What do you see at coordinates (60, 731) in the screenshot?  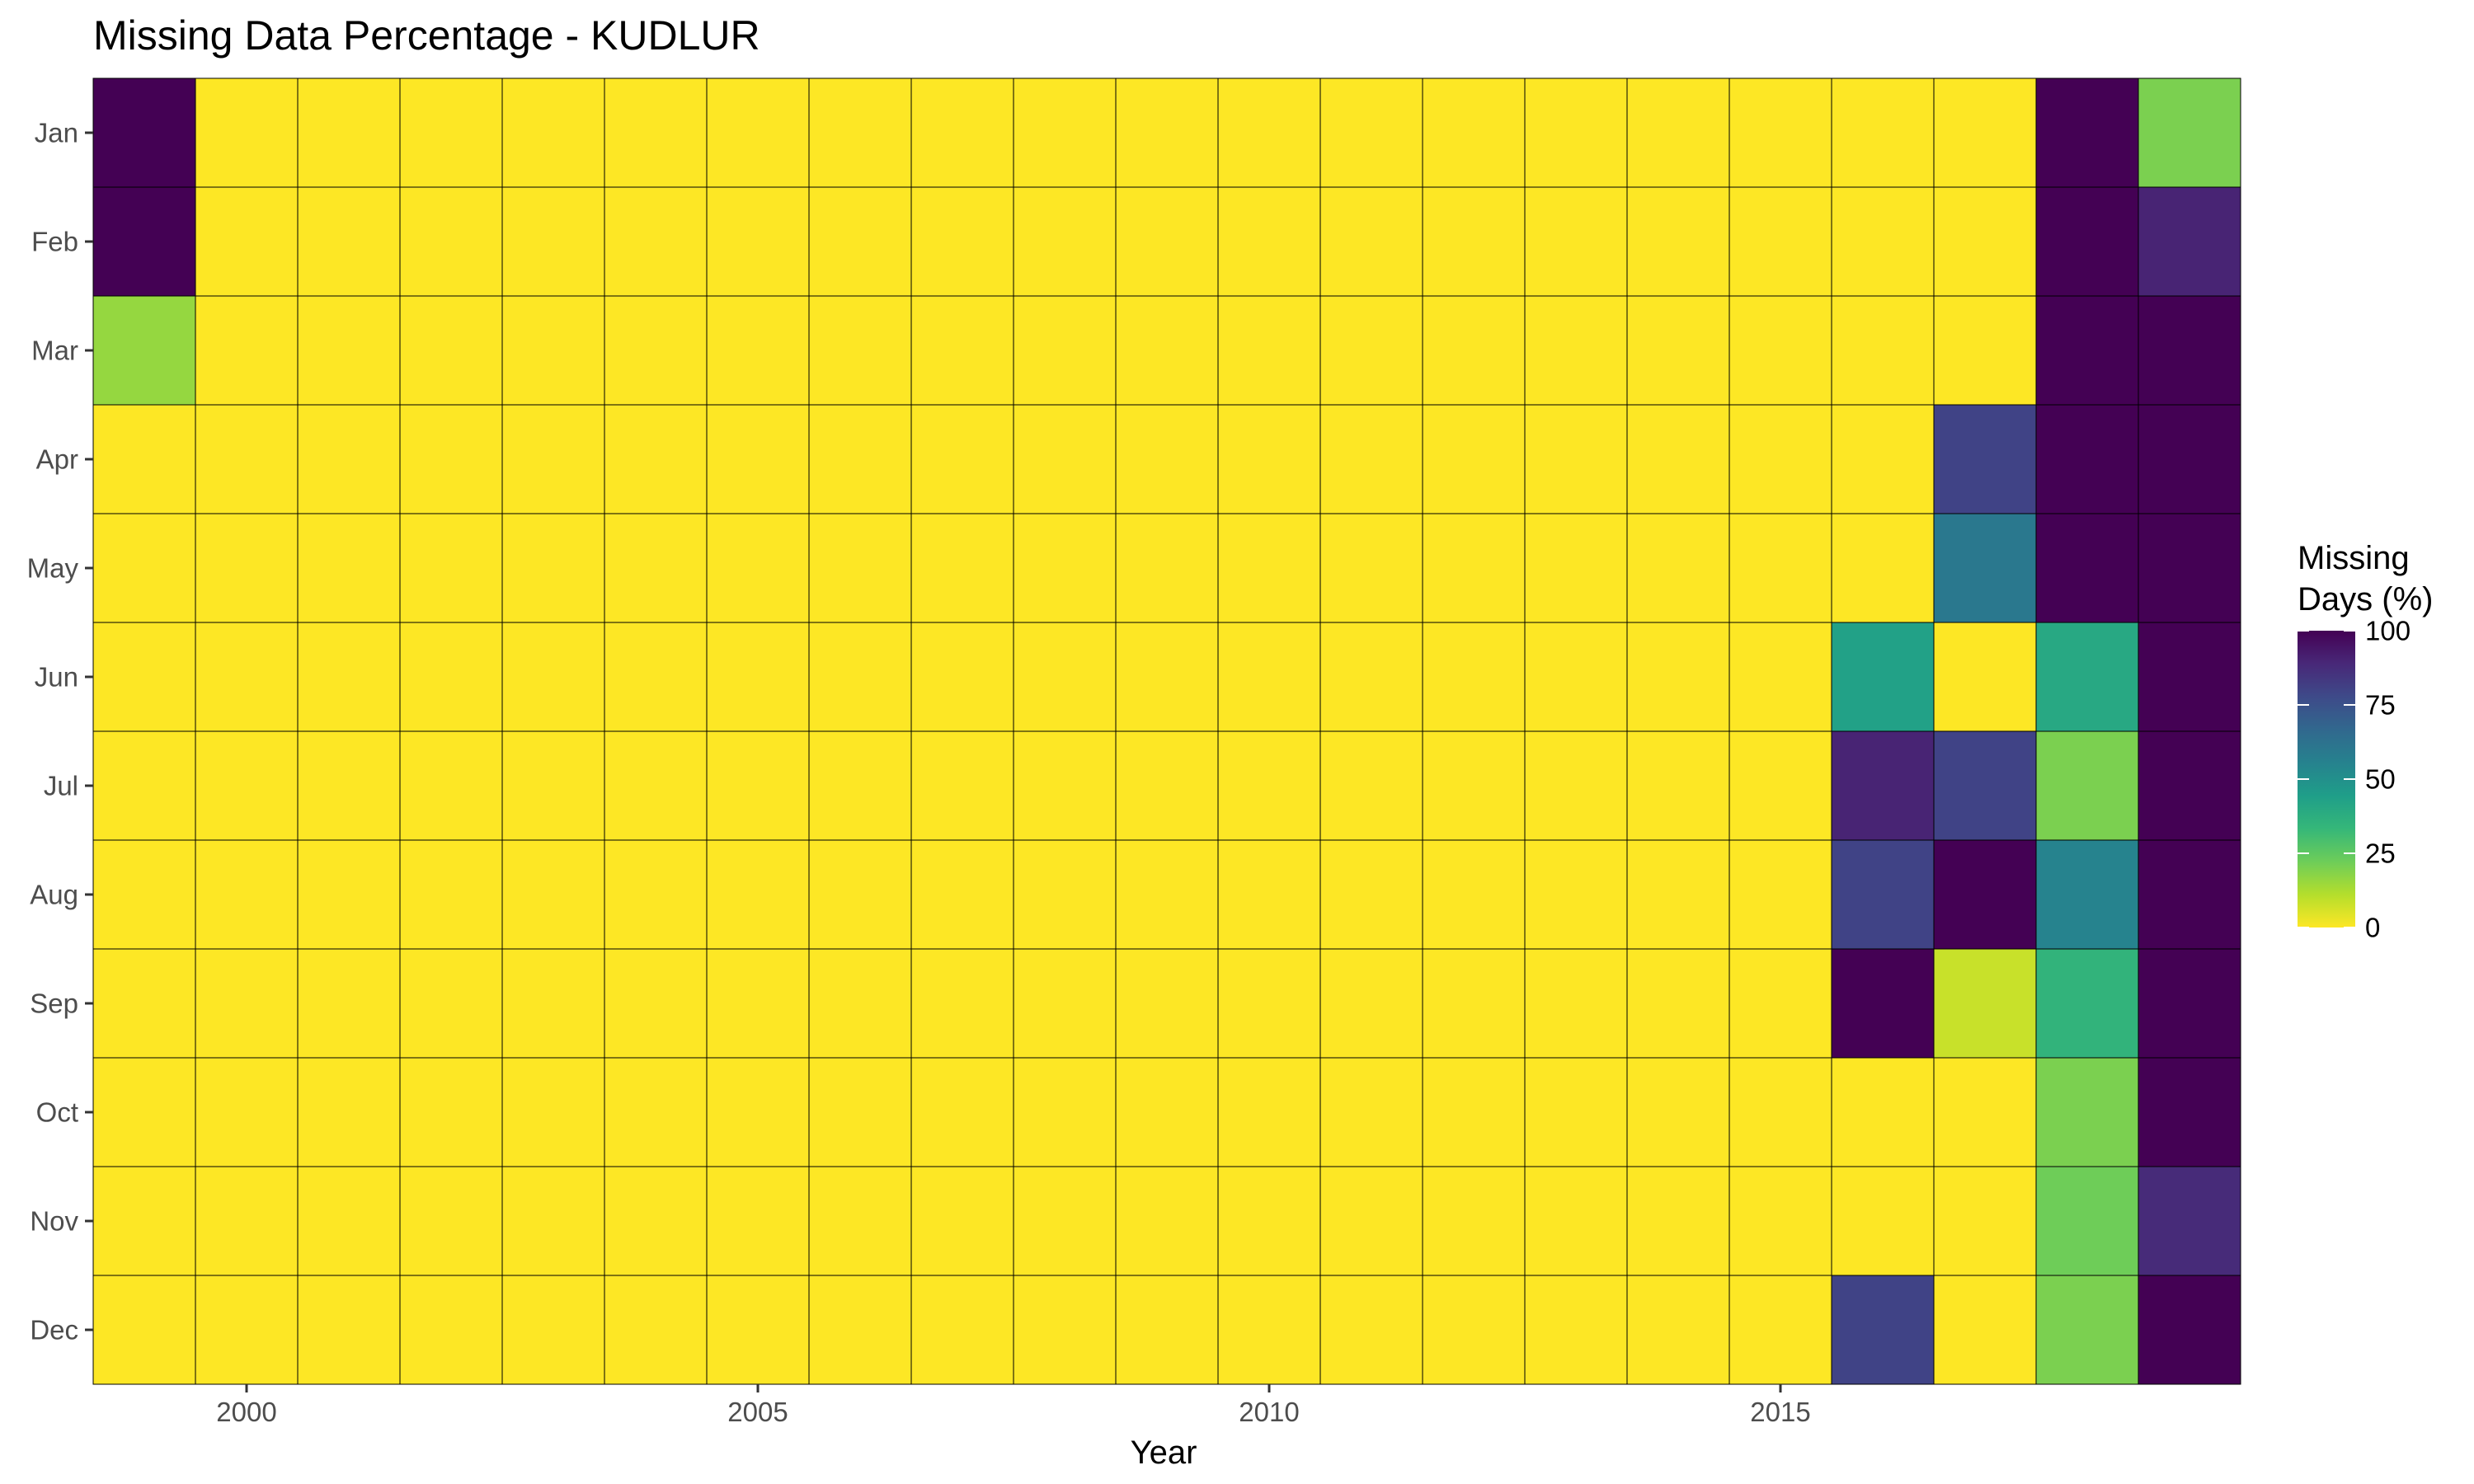 I see `y-axis: Jan Feb Mar Apr May Jun Jul Aug Sep Oct Nov Dec` at bounding box center [60, 731].